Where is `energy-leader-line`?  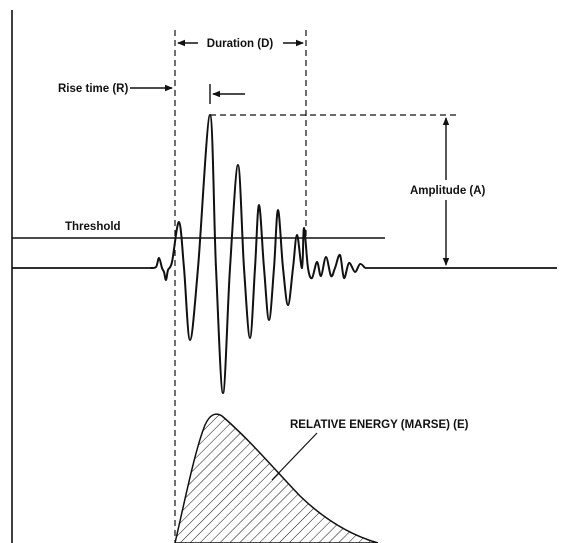
energy-leader-line is located at coordinates (294, 456).